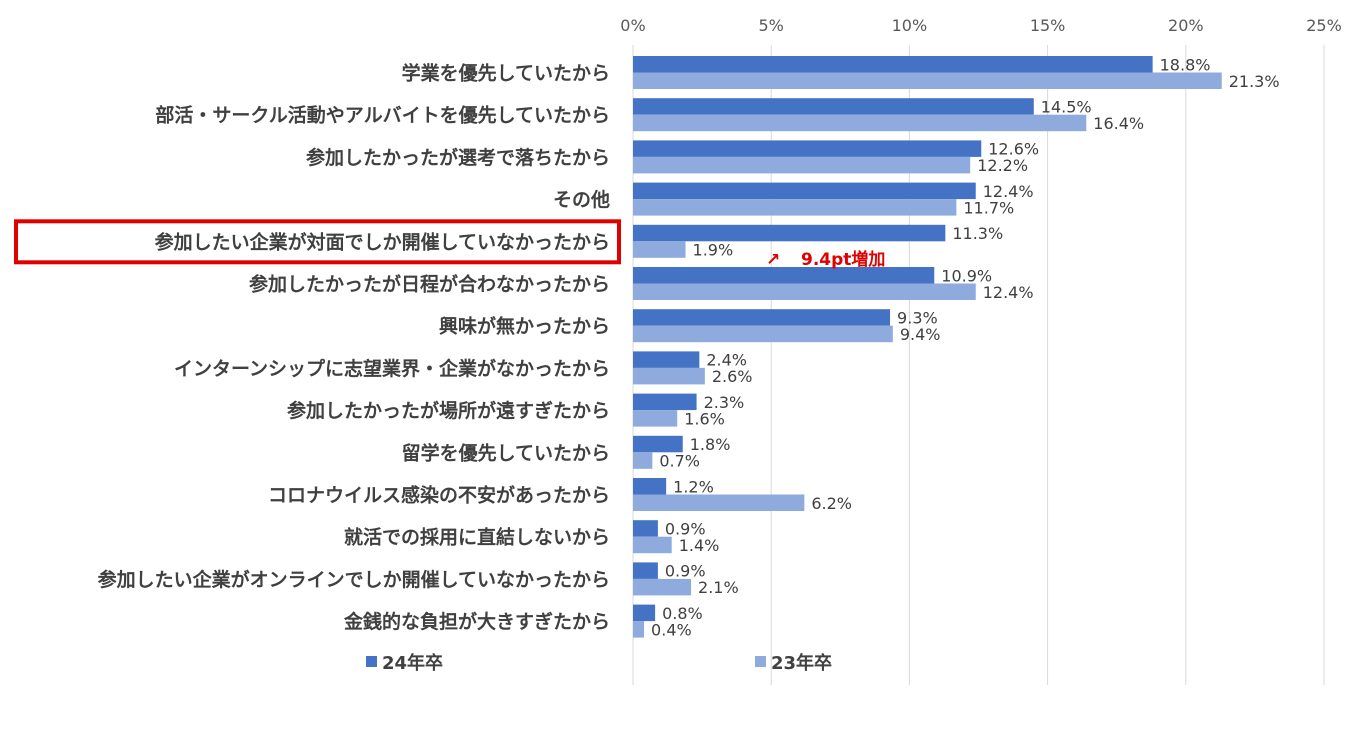 The image size is (1371, 738). I want to click on category-label: 部活・サークル活動やアルバイトを優先していたから, so click(382, 115).